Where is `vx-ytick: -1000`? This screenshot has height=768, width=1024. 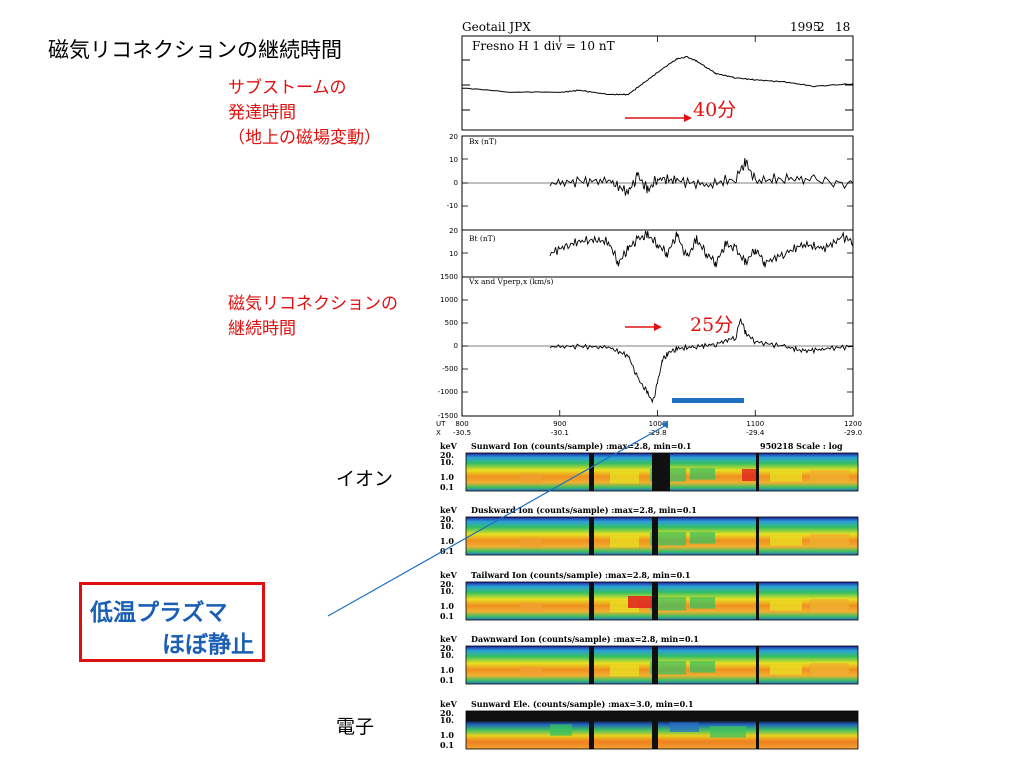 vx-ytick: -1000 is located at coordinates (448, 392).